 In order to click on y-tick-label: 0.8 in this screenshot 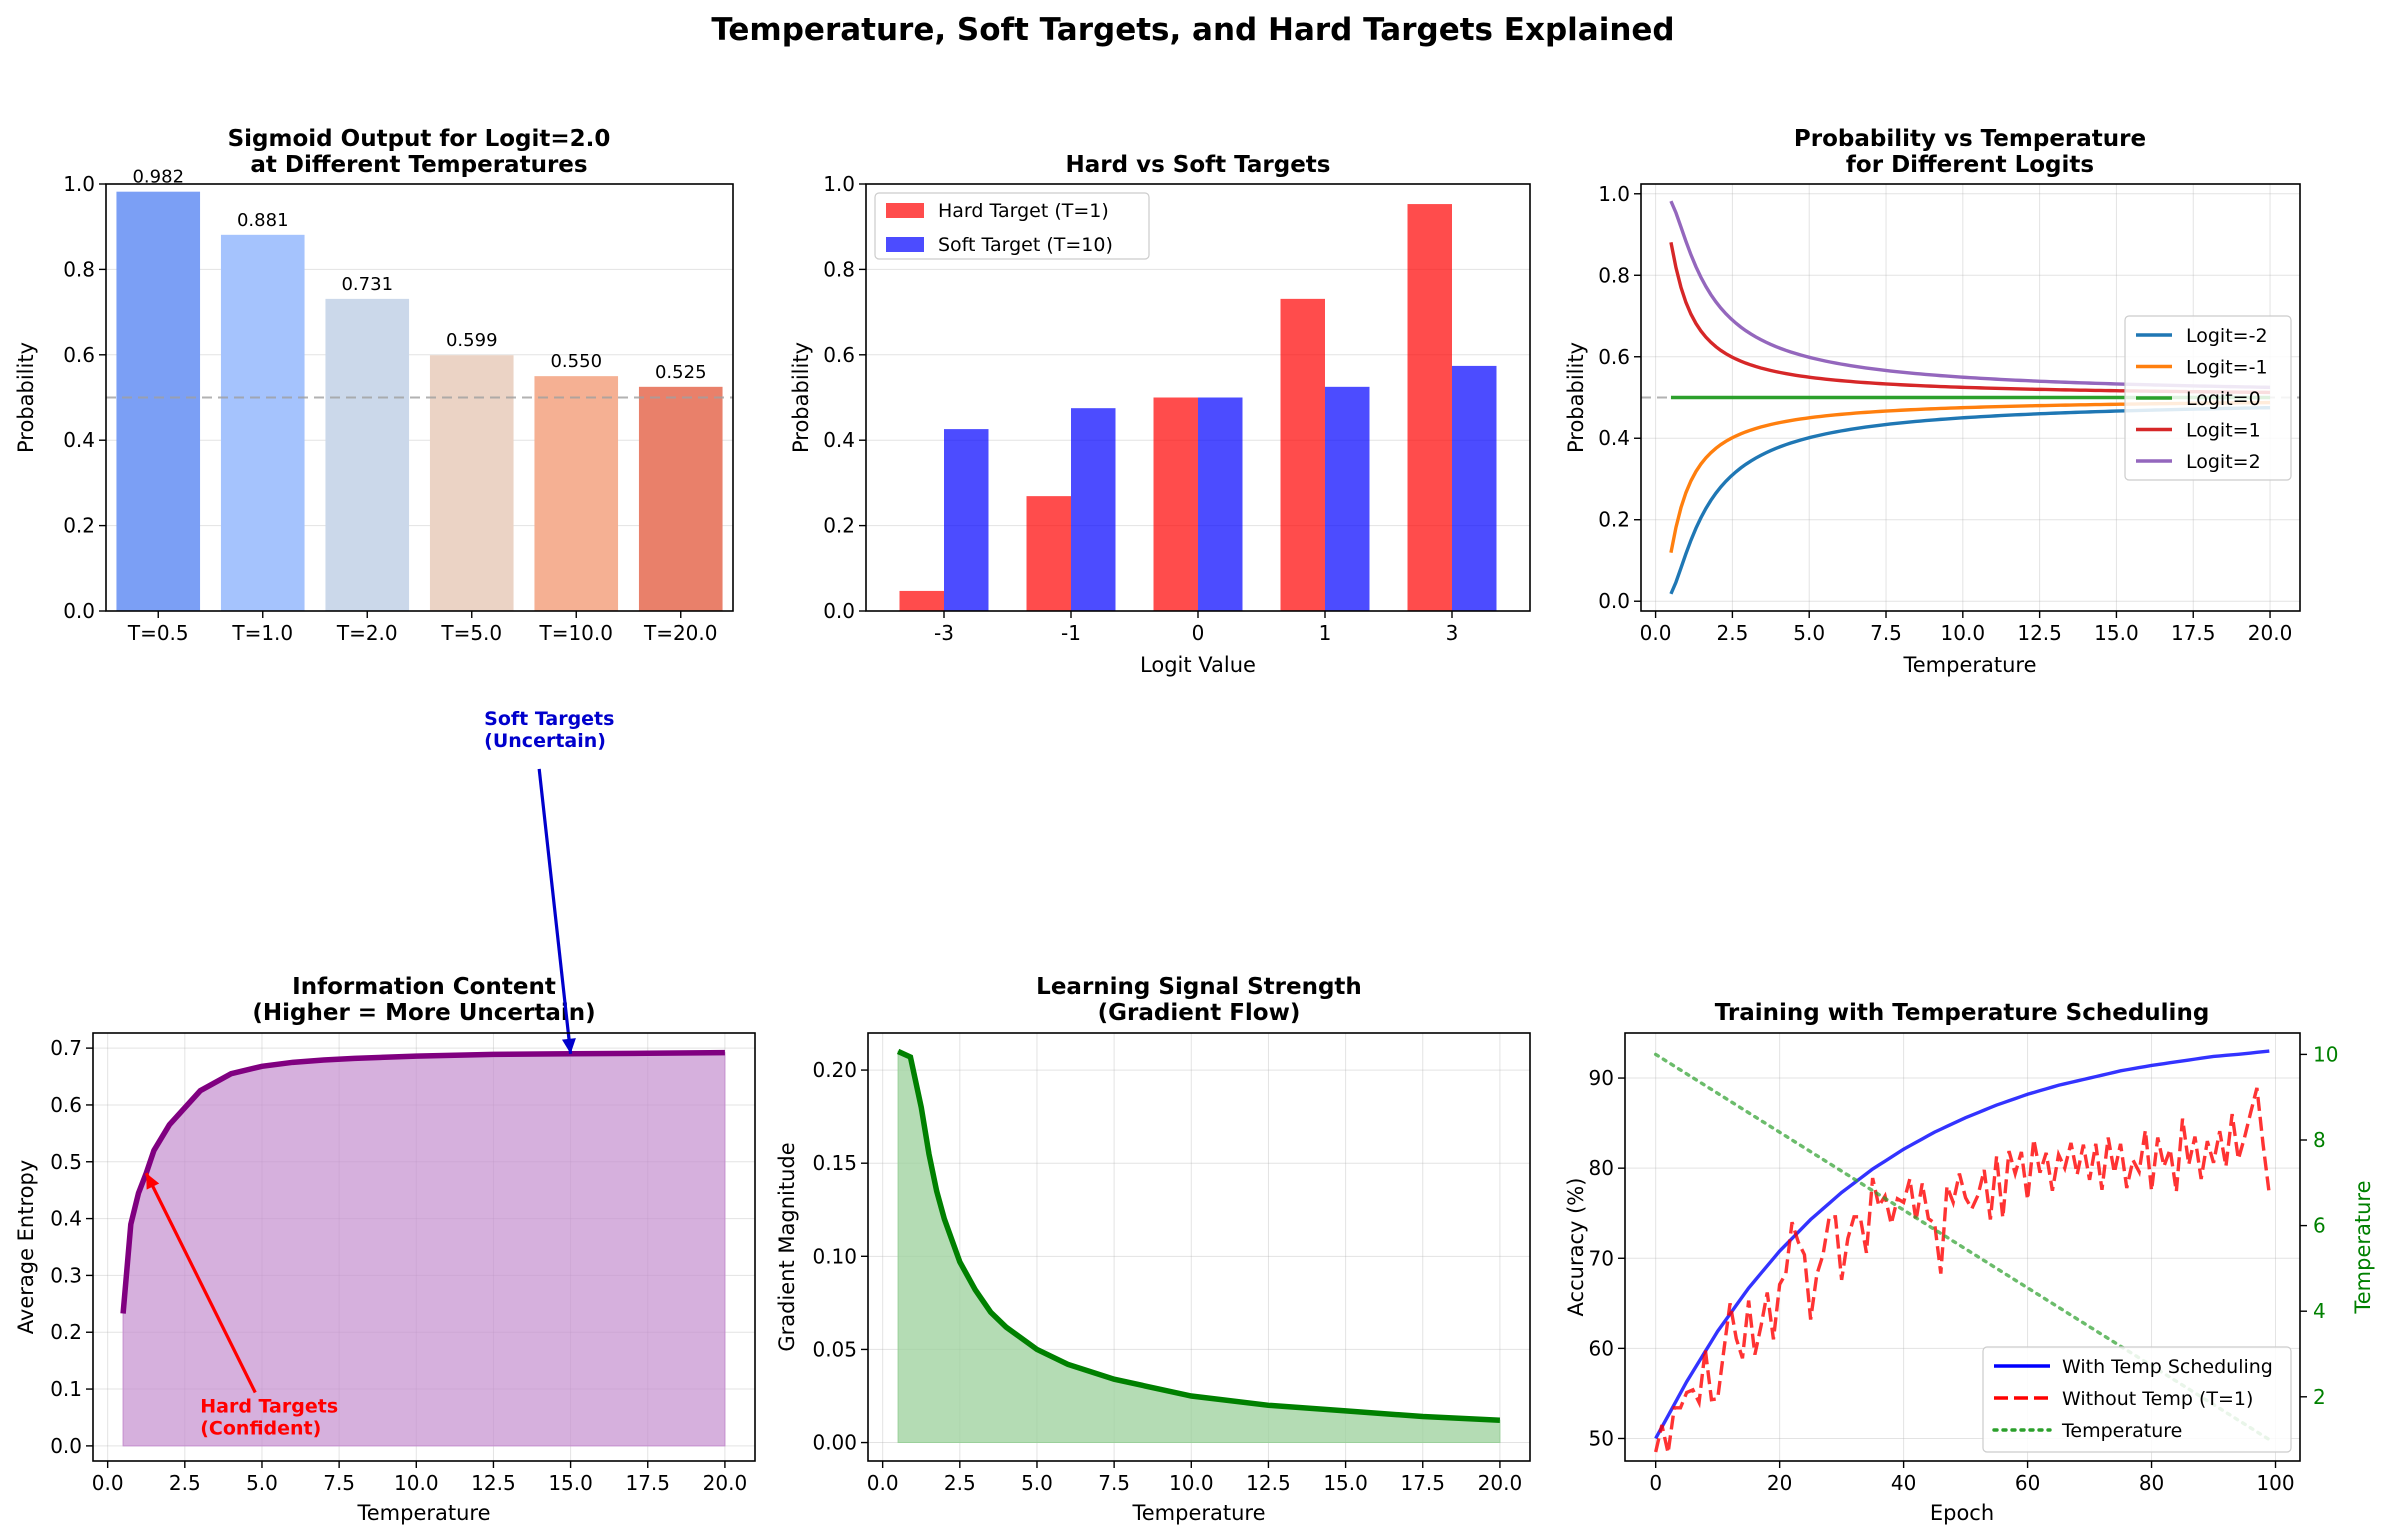, I will do `click(79, 269)`.